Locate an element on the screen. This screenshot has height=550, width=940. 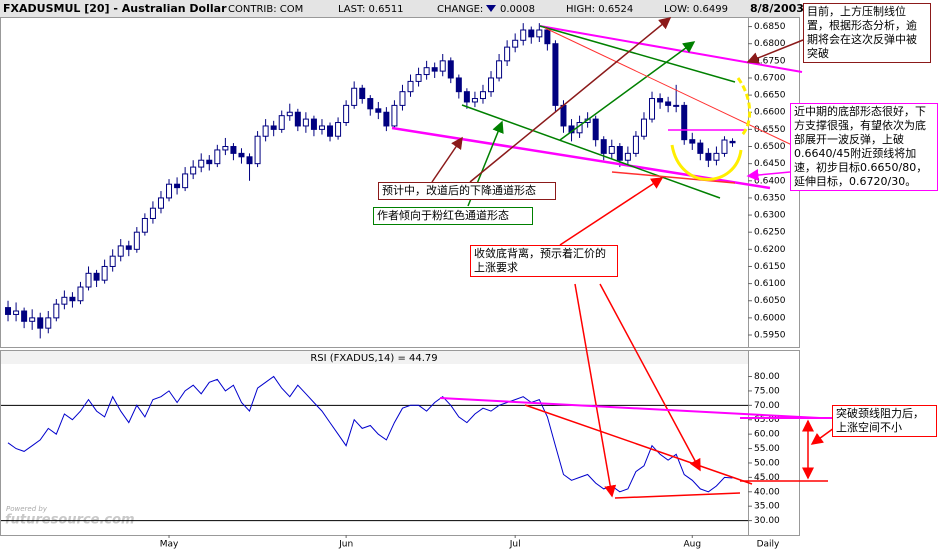
x-tick-label: Jul is located at coordinates (515, 545).